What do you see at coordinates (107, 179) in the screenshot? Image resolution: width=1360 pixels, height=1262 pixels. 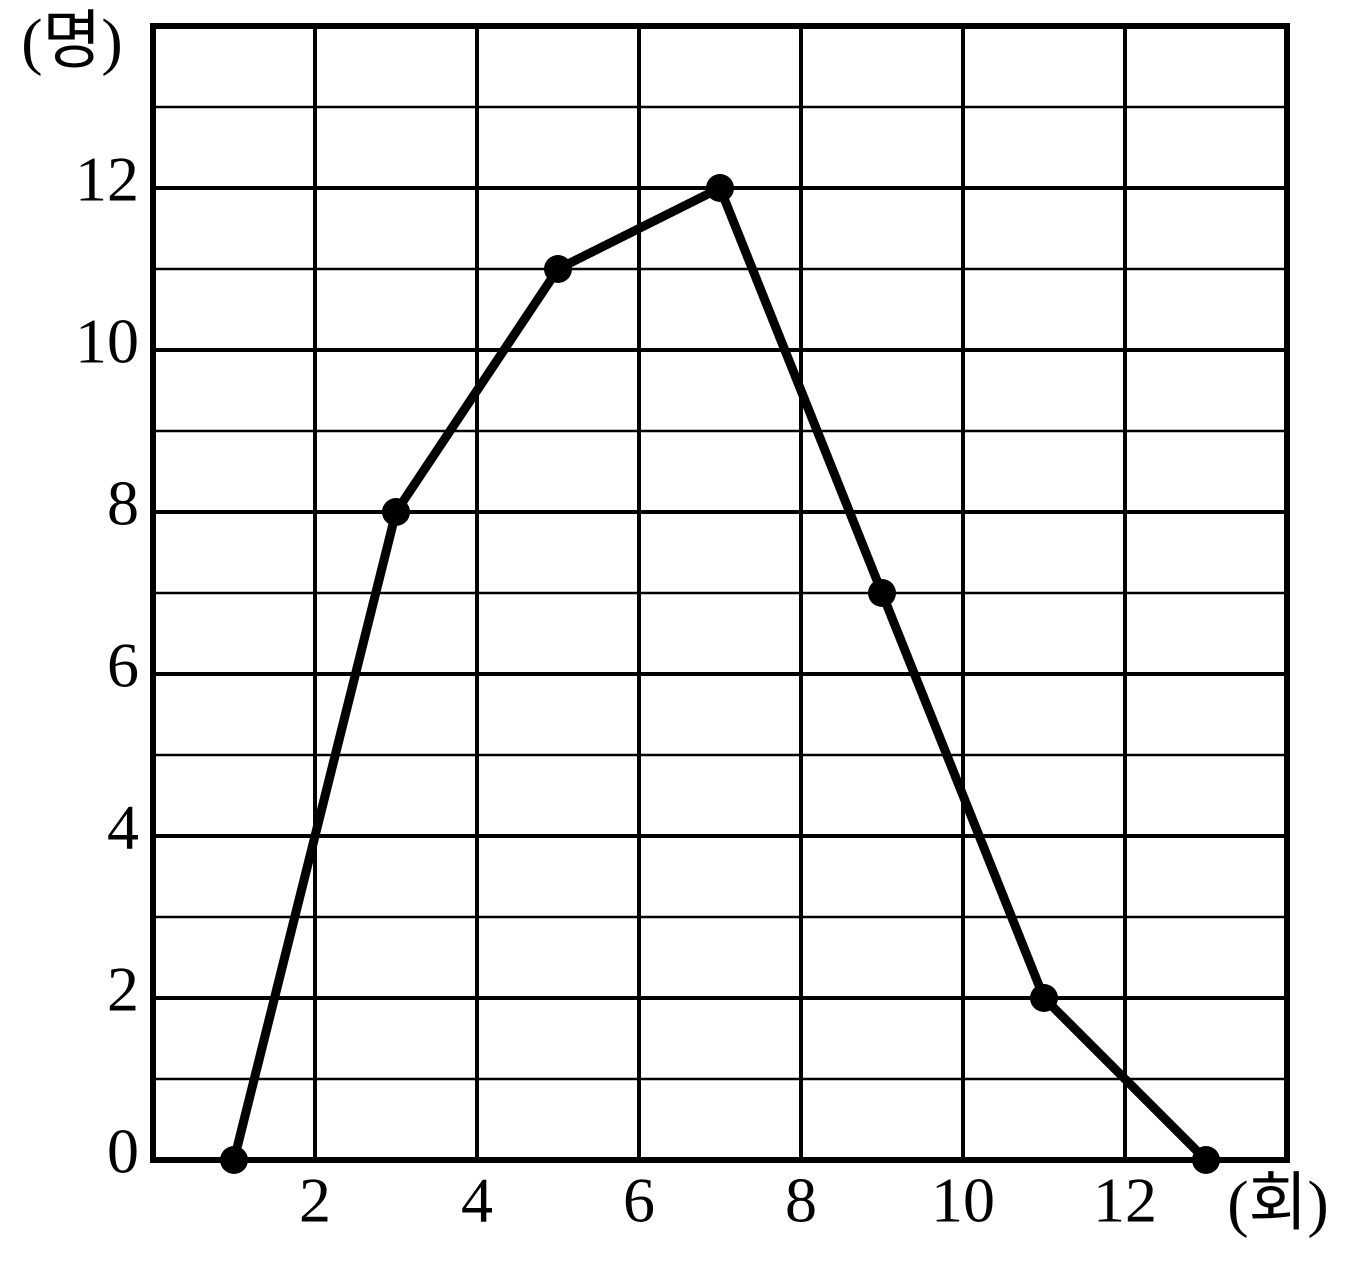 I see `y-tick-label: 12` at bounding box center [107, 179].